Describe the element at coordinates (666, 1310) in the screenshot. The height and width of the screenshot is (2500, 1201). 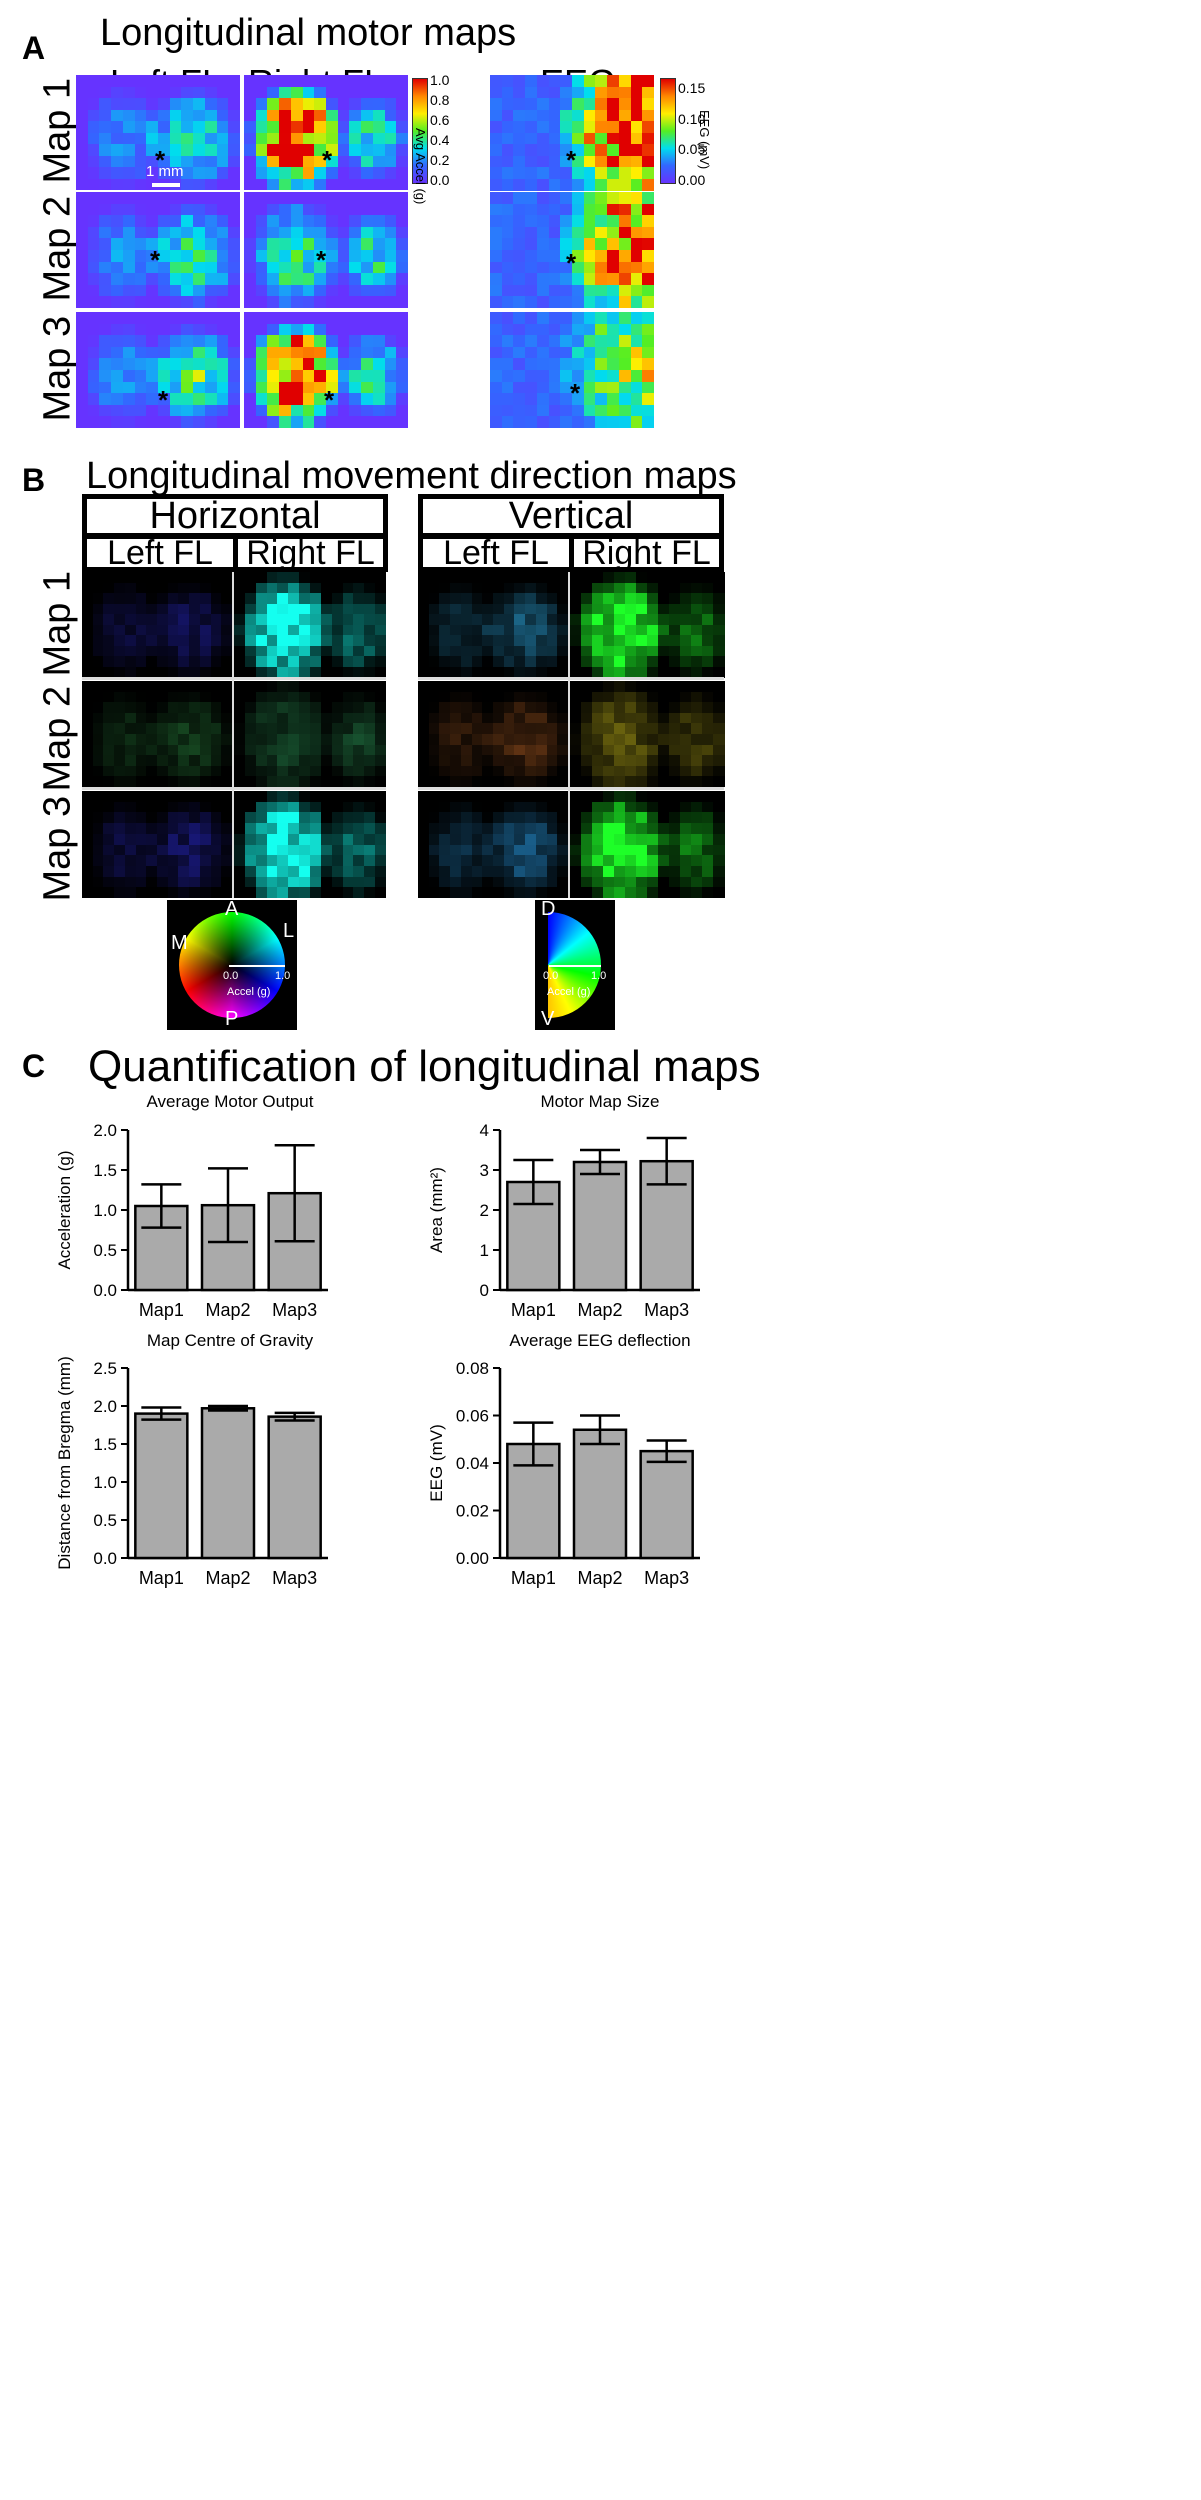
I see `x-tick-label: Map3` at that location.